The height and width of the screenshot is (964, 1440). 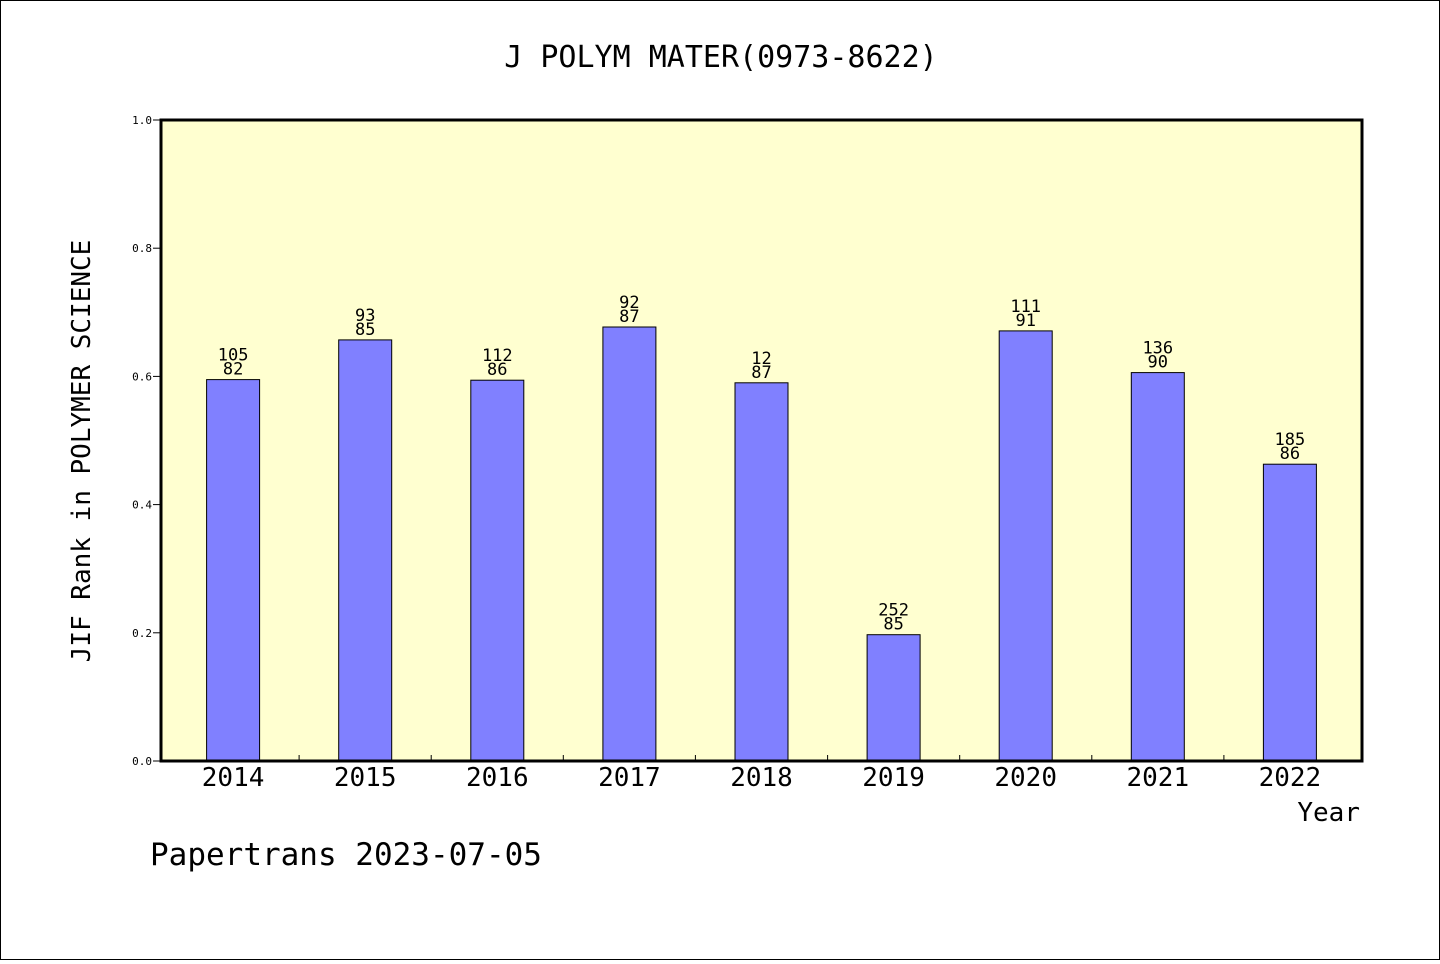 I want to click on data-label-rank: 12, so click(x=761, y=359).